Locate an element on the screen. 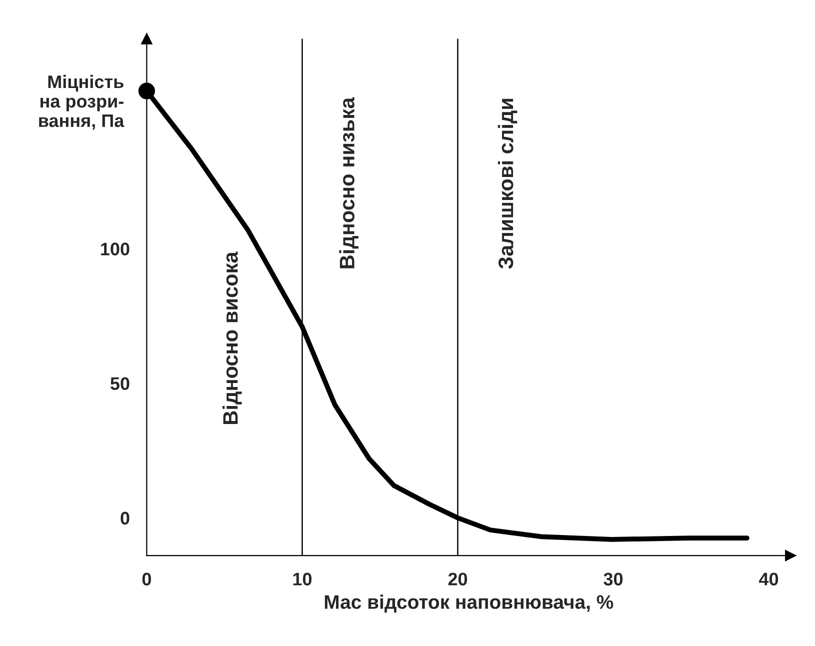  y-axis-title: Міцність на розри- вання, Па is located at coordinates (81, 102).